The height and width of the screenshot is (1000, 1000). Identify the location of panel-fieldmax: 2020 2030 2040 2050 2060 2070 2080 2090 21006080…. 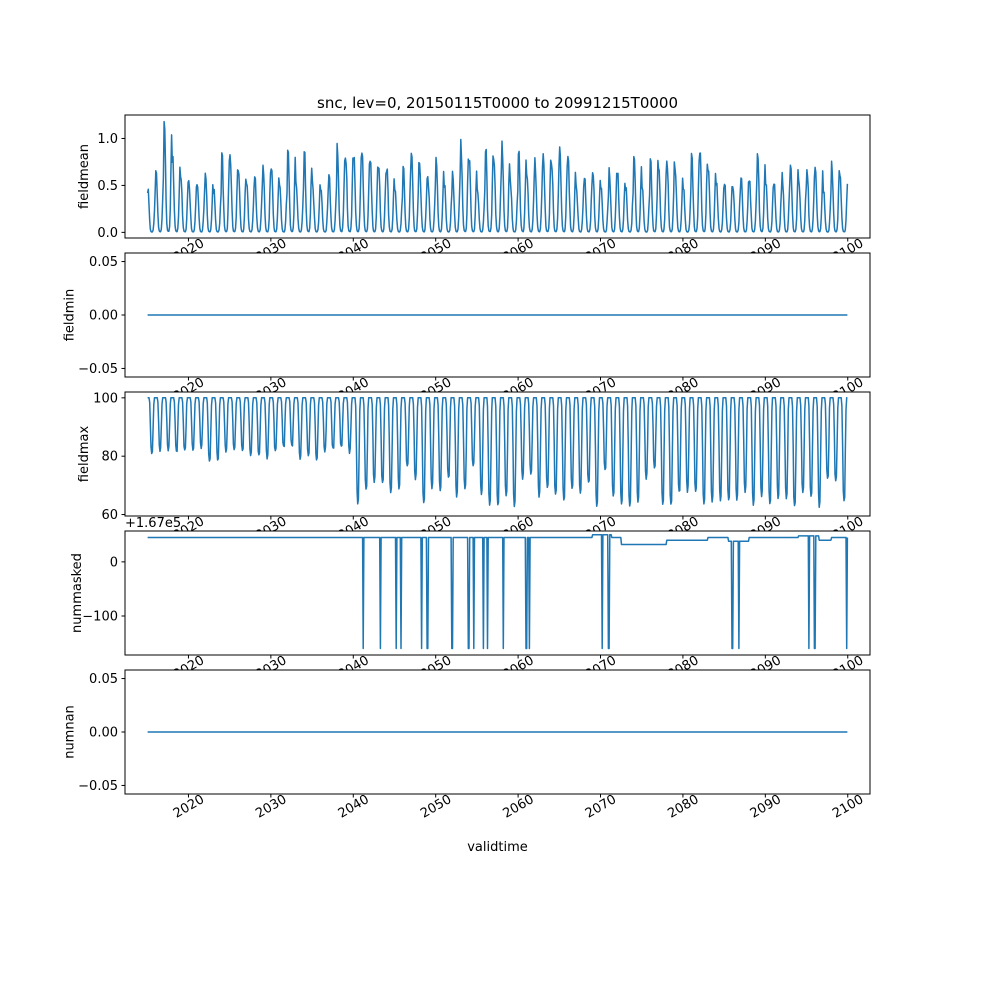
(474, 467).